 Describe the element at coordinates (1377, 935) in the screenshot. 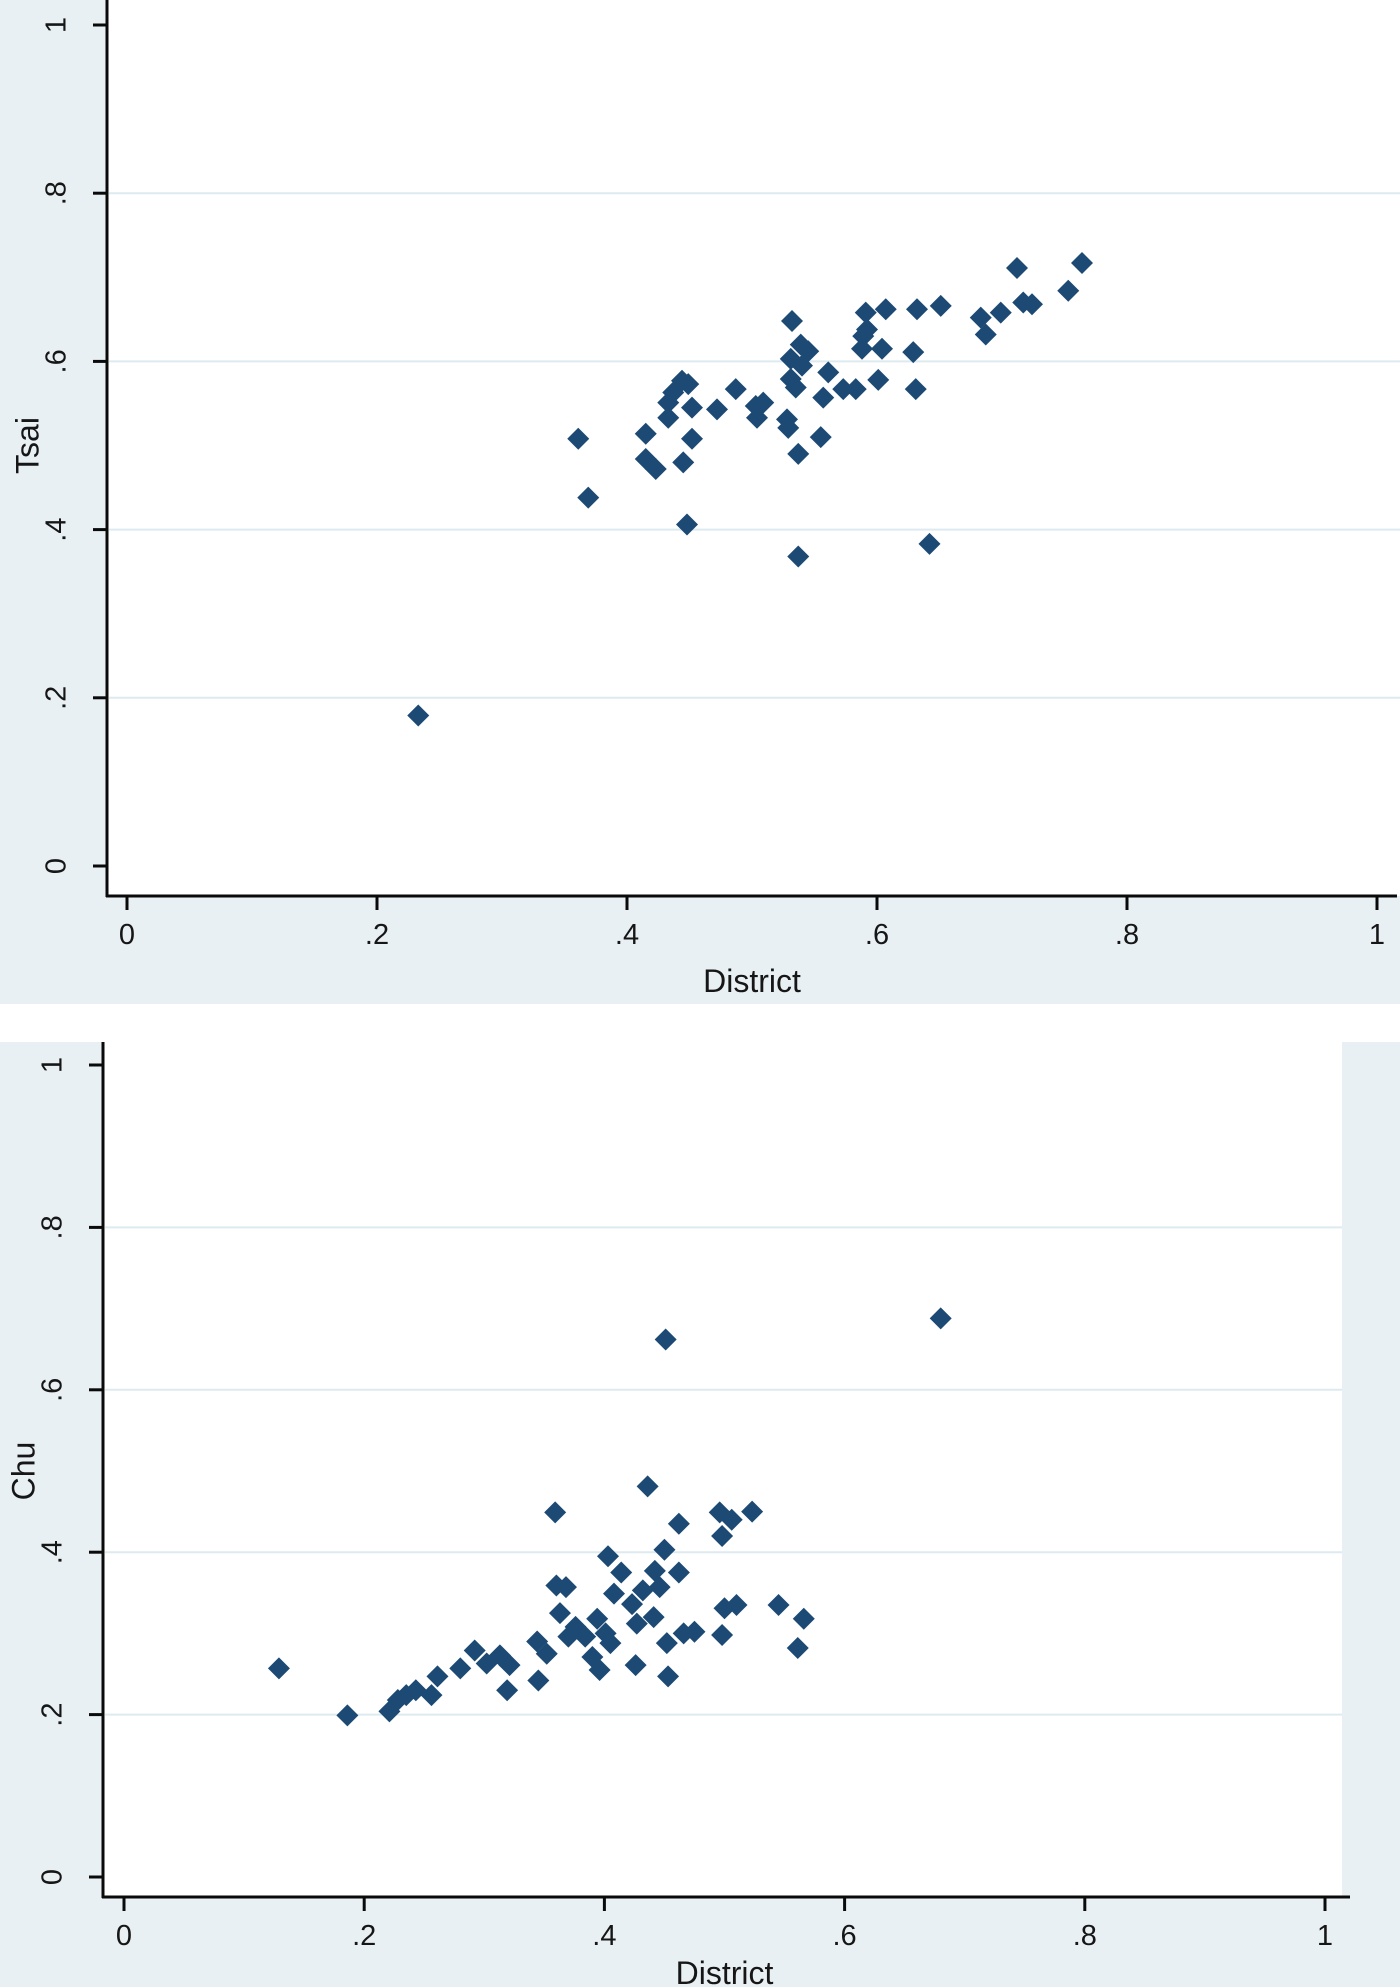

I see `x-tick-label: 1` at that location.